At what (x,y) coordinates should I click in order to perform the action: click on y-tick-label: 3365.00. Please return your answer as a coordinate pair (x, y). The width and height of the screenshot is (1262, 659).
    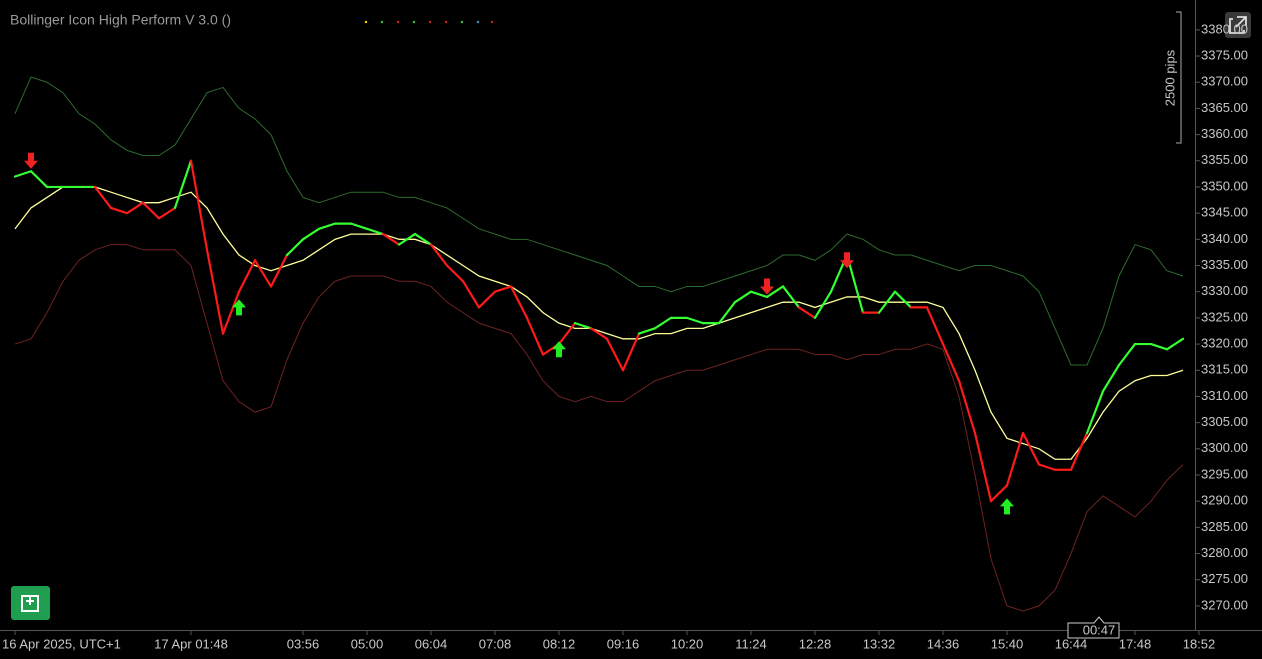
    Looking at the image, I should click on (1224, 107).